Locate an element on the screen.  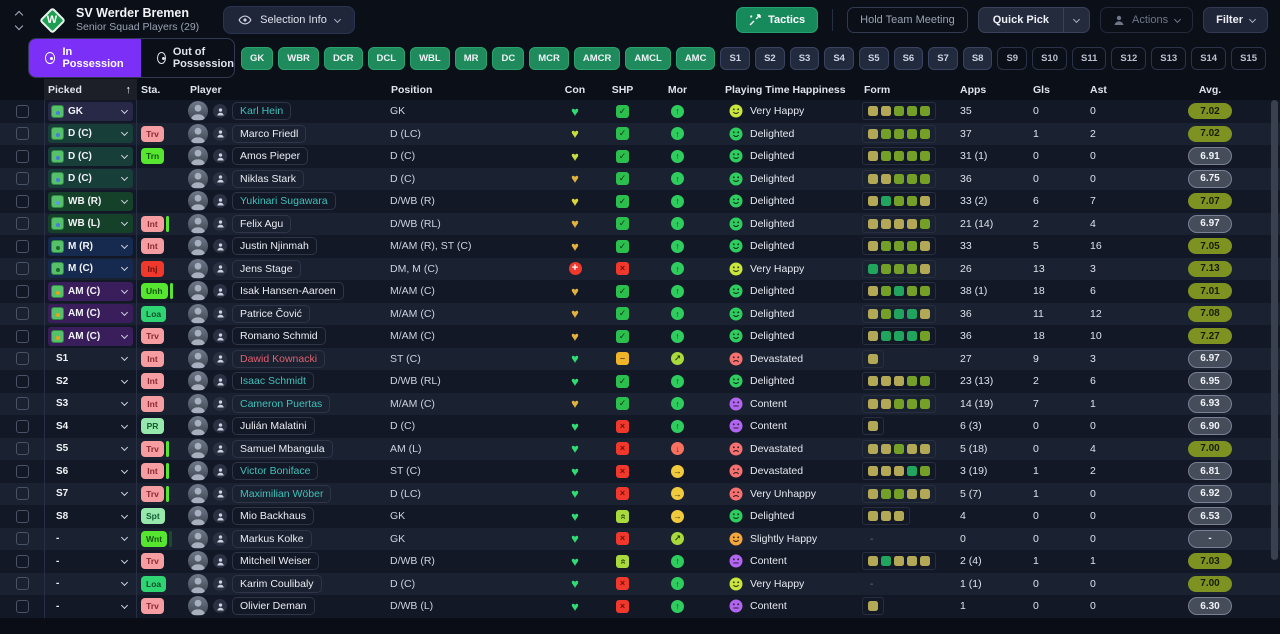
player-name-link: Cameron Puertas is located at coordinates (281, 403).